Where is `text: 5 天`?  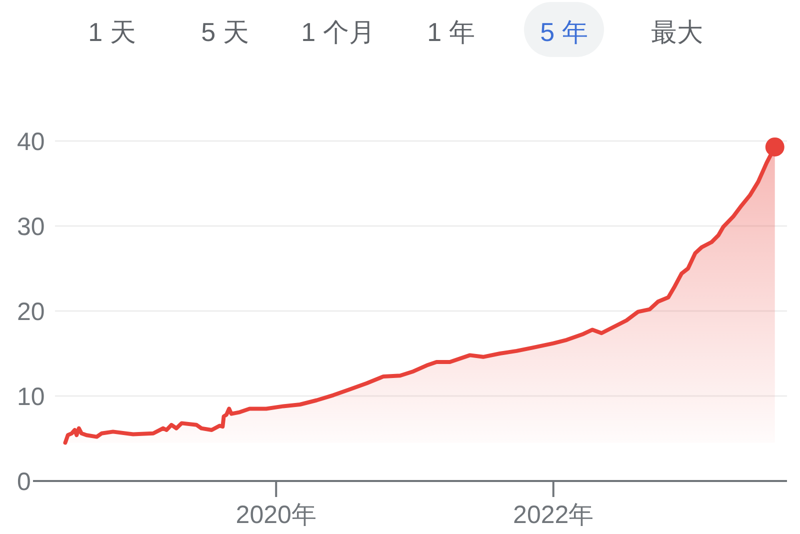
text: 5 天 is located at coordinates (225, 32).